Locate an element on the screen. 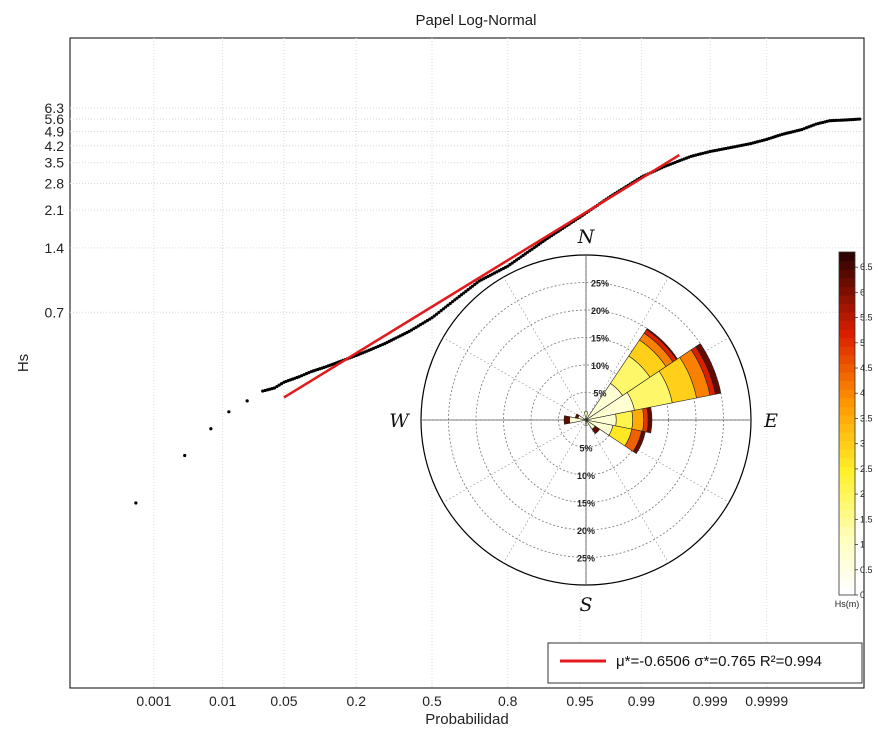  colorbar-frame is located at coordinates (847, 423).